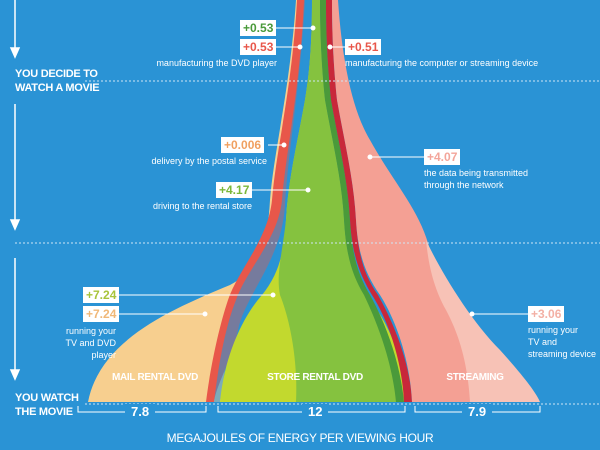 The image size is (600, 450). I want to click on caption-stream-tv-line3: streaming device, so click(562, 354).